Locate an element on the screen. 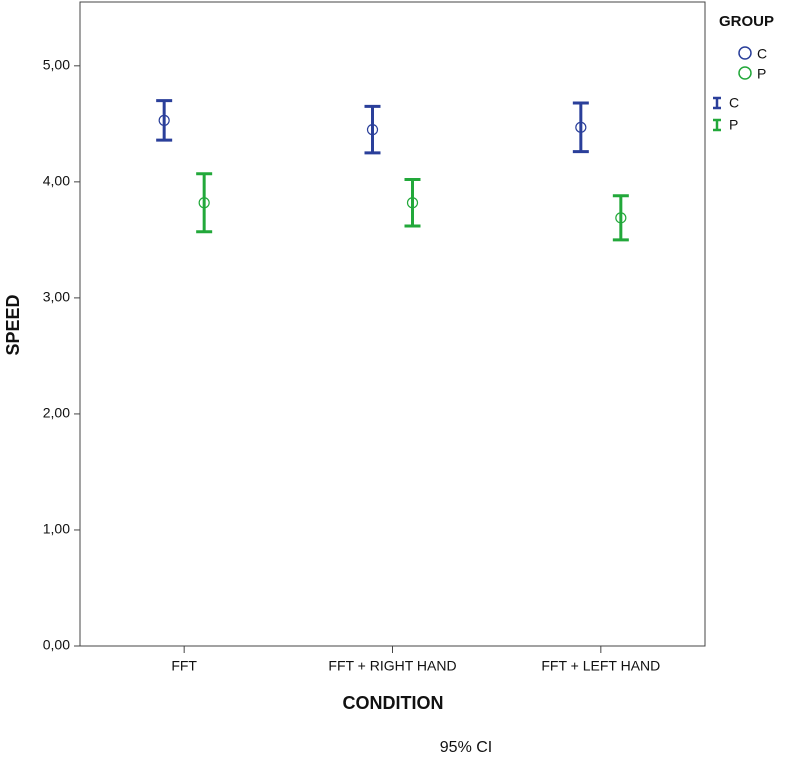 The height and width of the screenshot is (759, 790). y-axis-title: SPEED is located at coordinates (13, 324).